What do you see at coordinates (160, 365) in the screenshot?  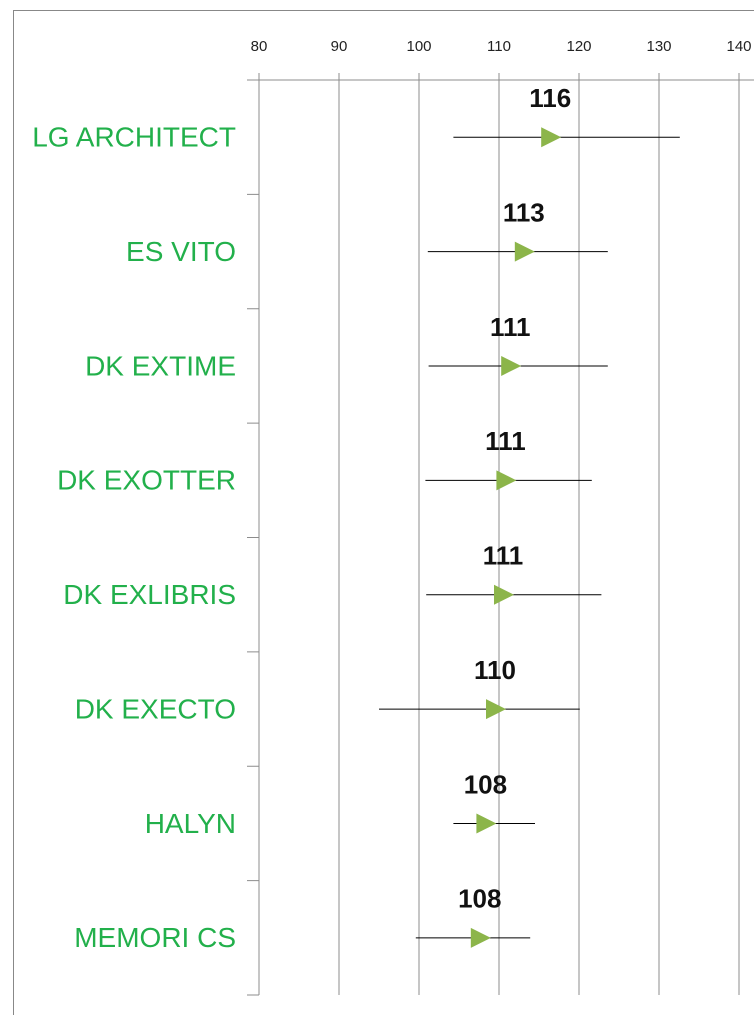 I see `category-label: DK EXTIME` at bounding box center [160, 365].